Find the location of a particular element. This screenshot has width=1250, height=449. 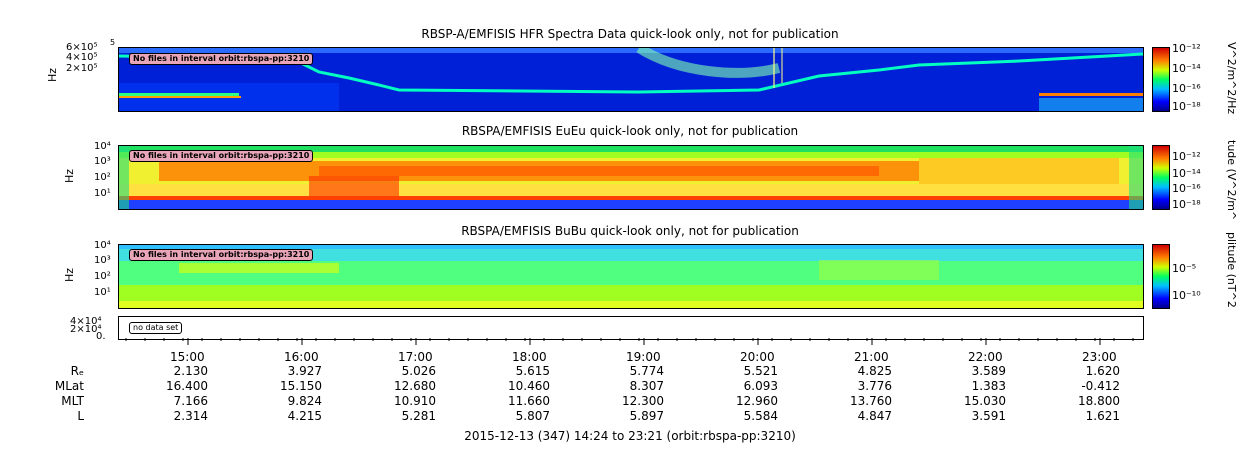

panel2-cblabel: tude (V^2/m^ is located at coordinates (1231, 180).